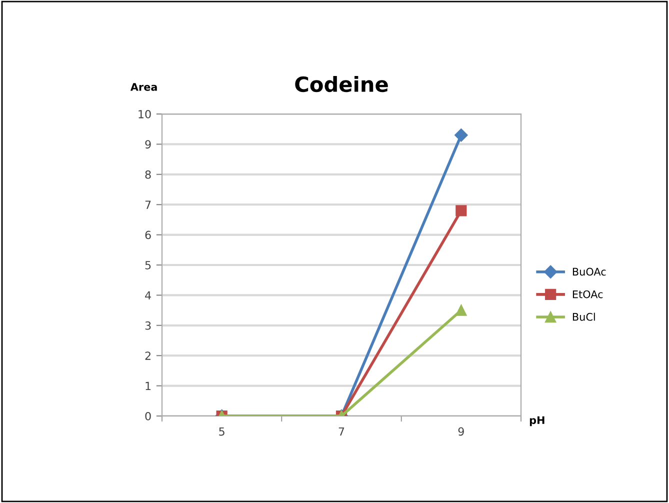  I want to click on y-tick-label: 2, so click(147, 356).